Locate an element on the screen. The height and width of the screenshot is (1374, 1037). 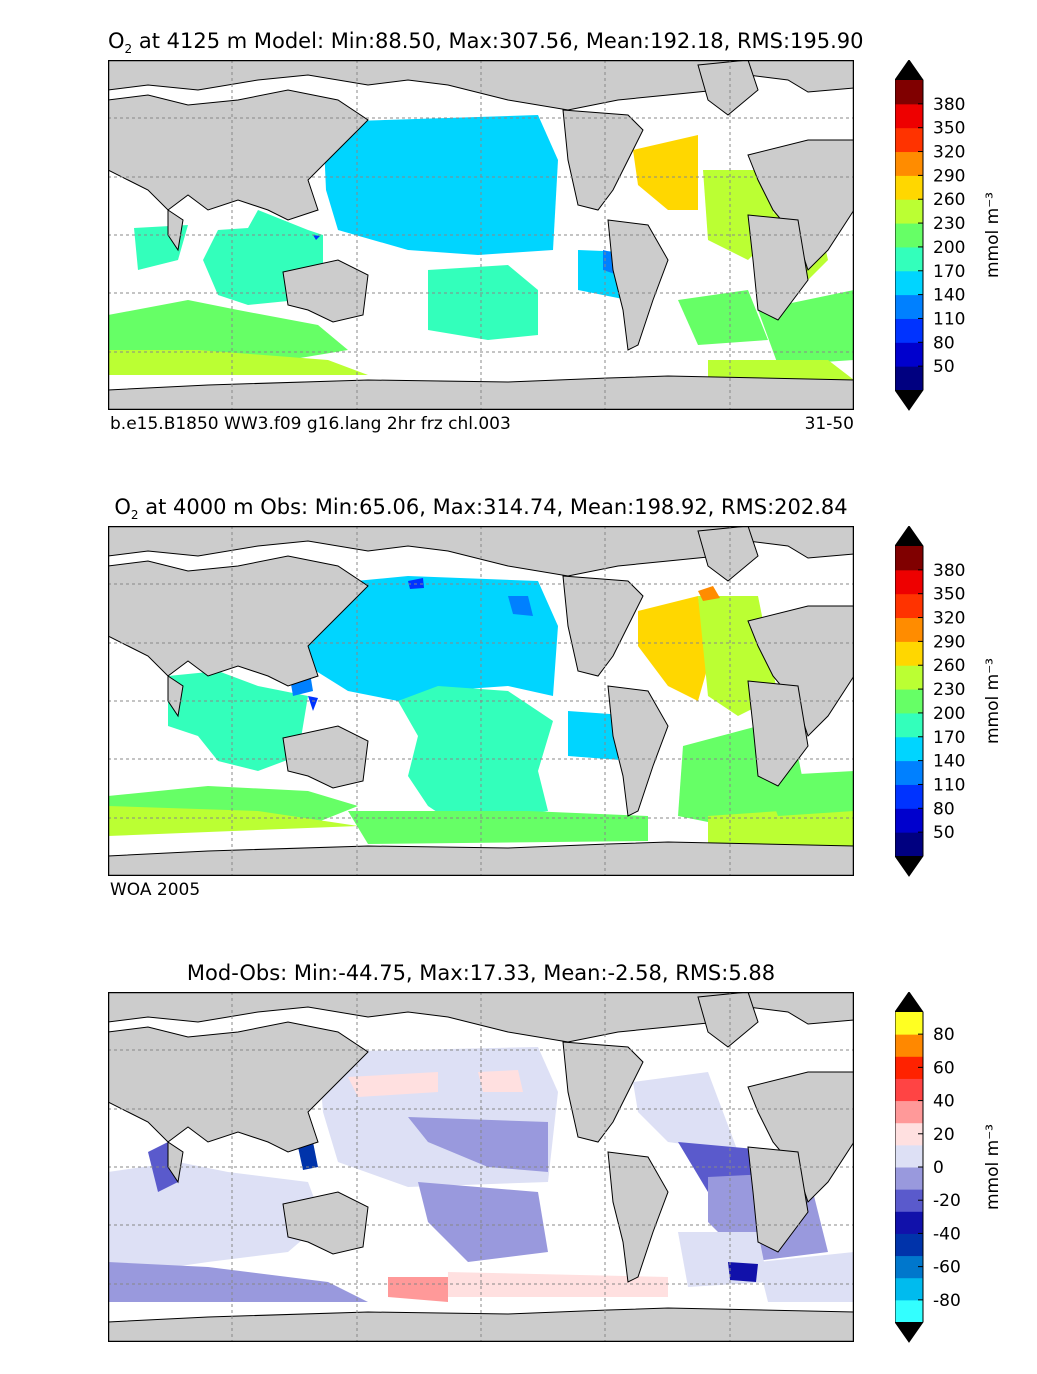
colorbar-tick-label: 40 is located at coordinates (944, 1102).